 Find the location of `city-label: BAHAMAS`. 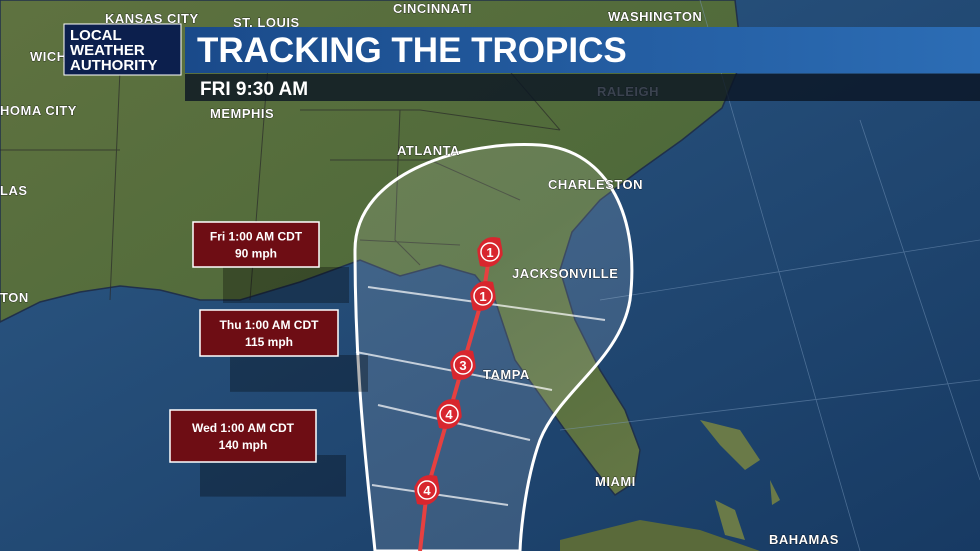

city-label: BAHAMAS is located at coordinates (804, 539).